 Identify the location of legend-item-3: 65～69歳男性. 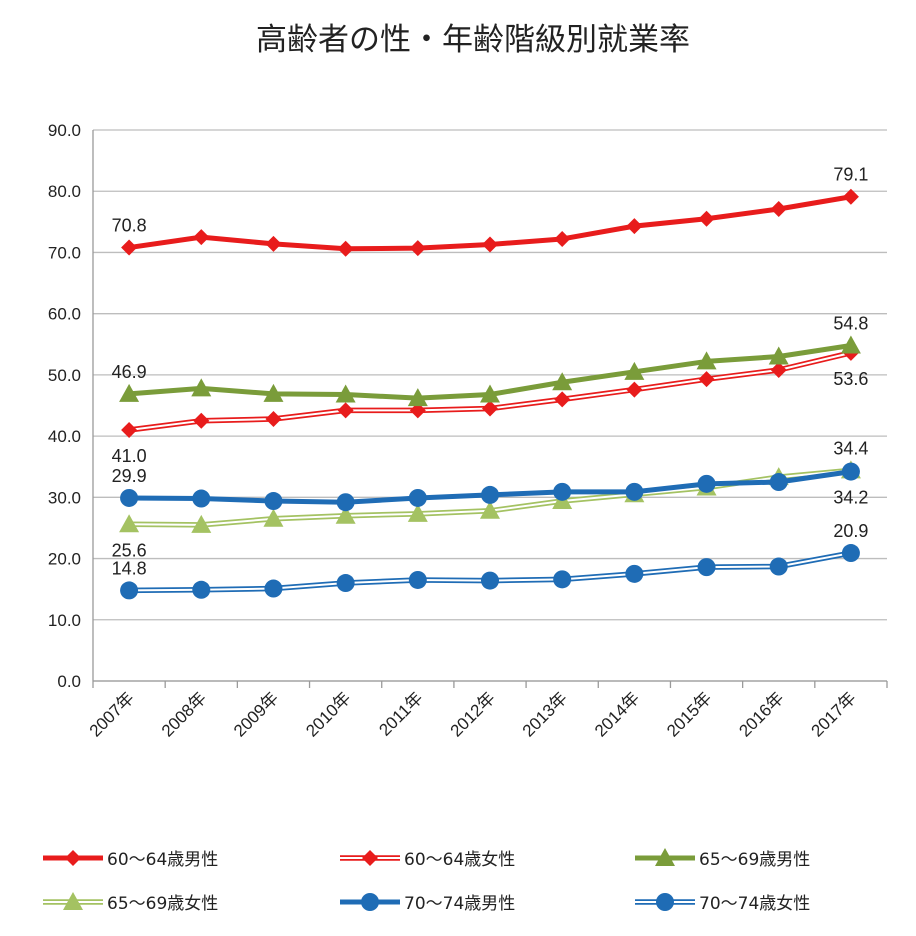
(722, 859).